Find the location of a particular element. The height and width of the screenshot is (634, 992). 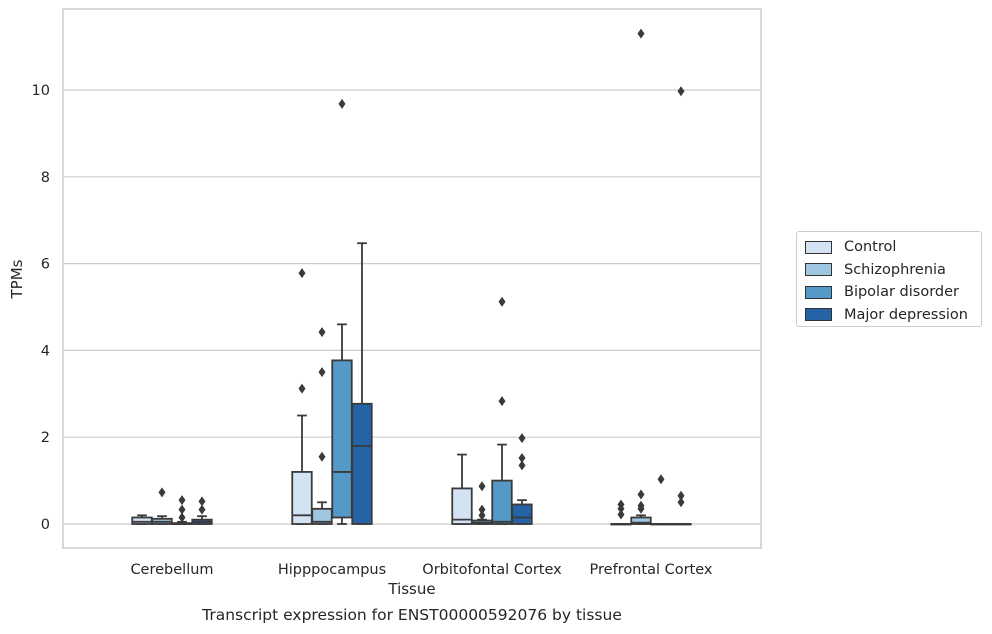

y-tick-label-0: 0 is located at coordinates (45, 525).